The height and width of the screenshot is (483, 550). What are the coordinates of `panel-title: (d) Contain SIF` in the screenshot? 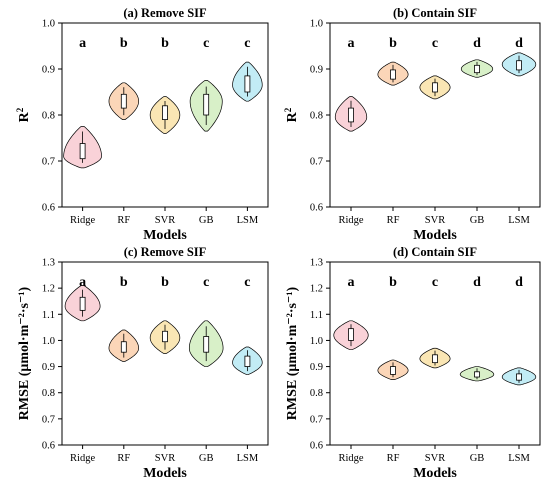 It's located at (435, 252).